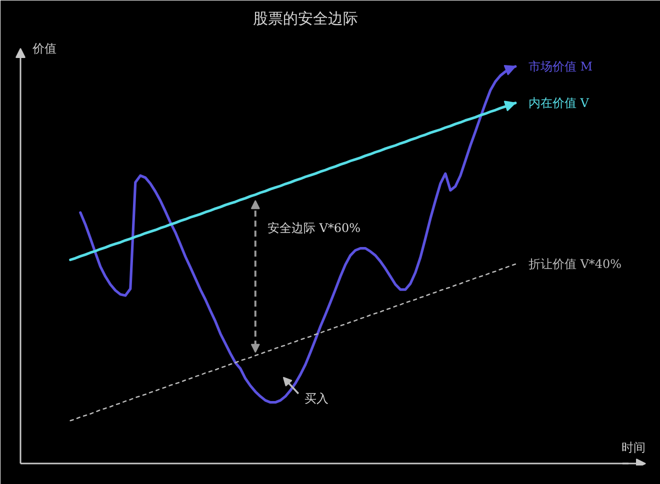 This screenshot has width=660, height=484. Describe the element at coordinates (314, 227) in the screenshot. I see `annotation: 安全边际 V*60%` at that location.